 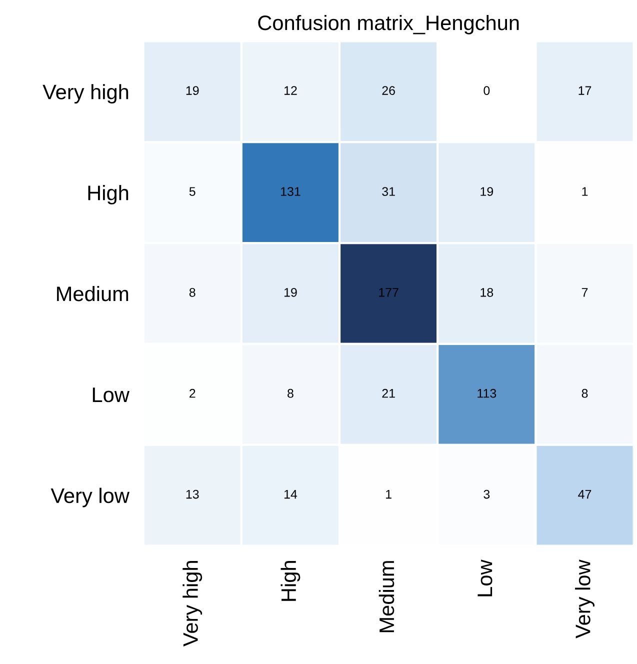 I want to click on x-tick-label: Very high, so click(x=192, y=603).